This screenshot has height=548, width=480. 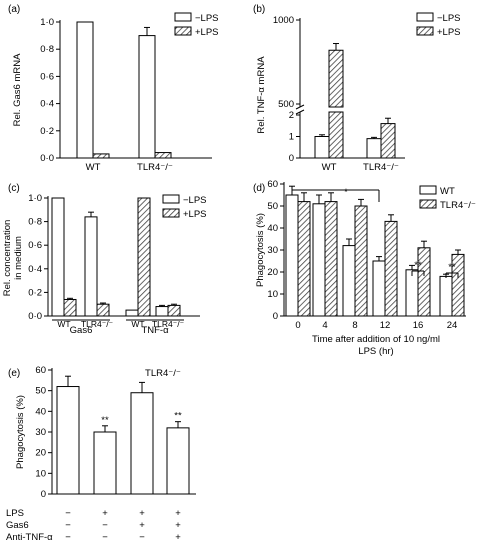 What do you see at coordinates (17, 90) in the screenshot?
I see `y-axis-label: Rel. Gas6 mRNA` at bounding box center [17, 90].